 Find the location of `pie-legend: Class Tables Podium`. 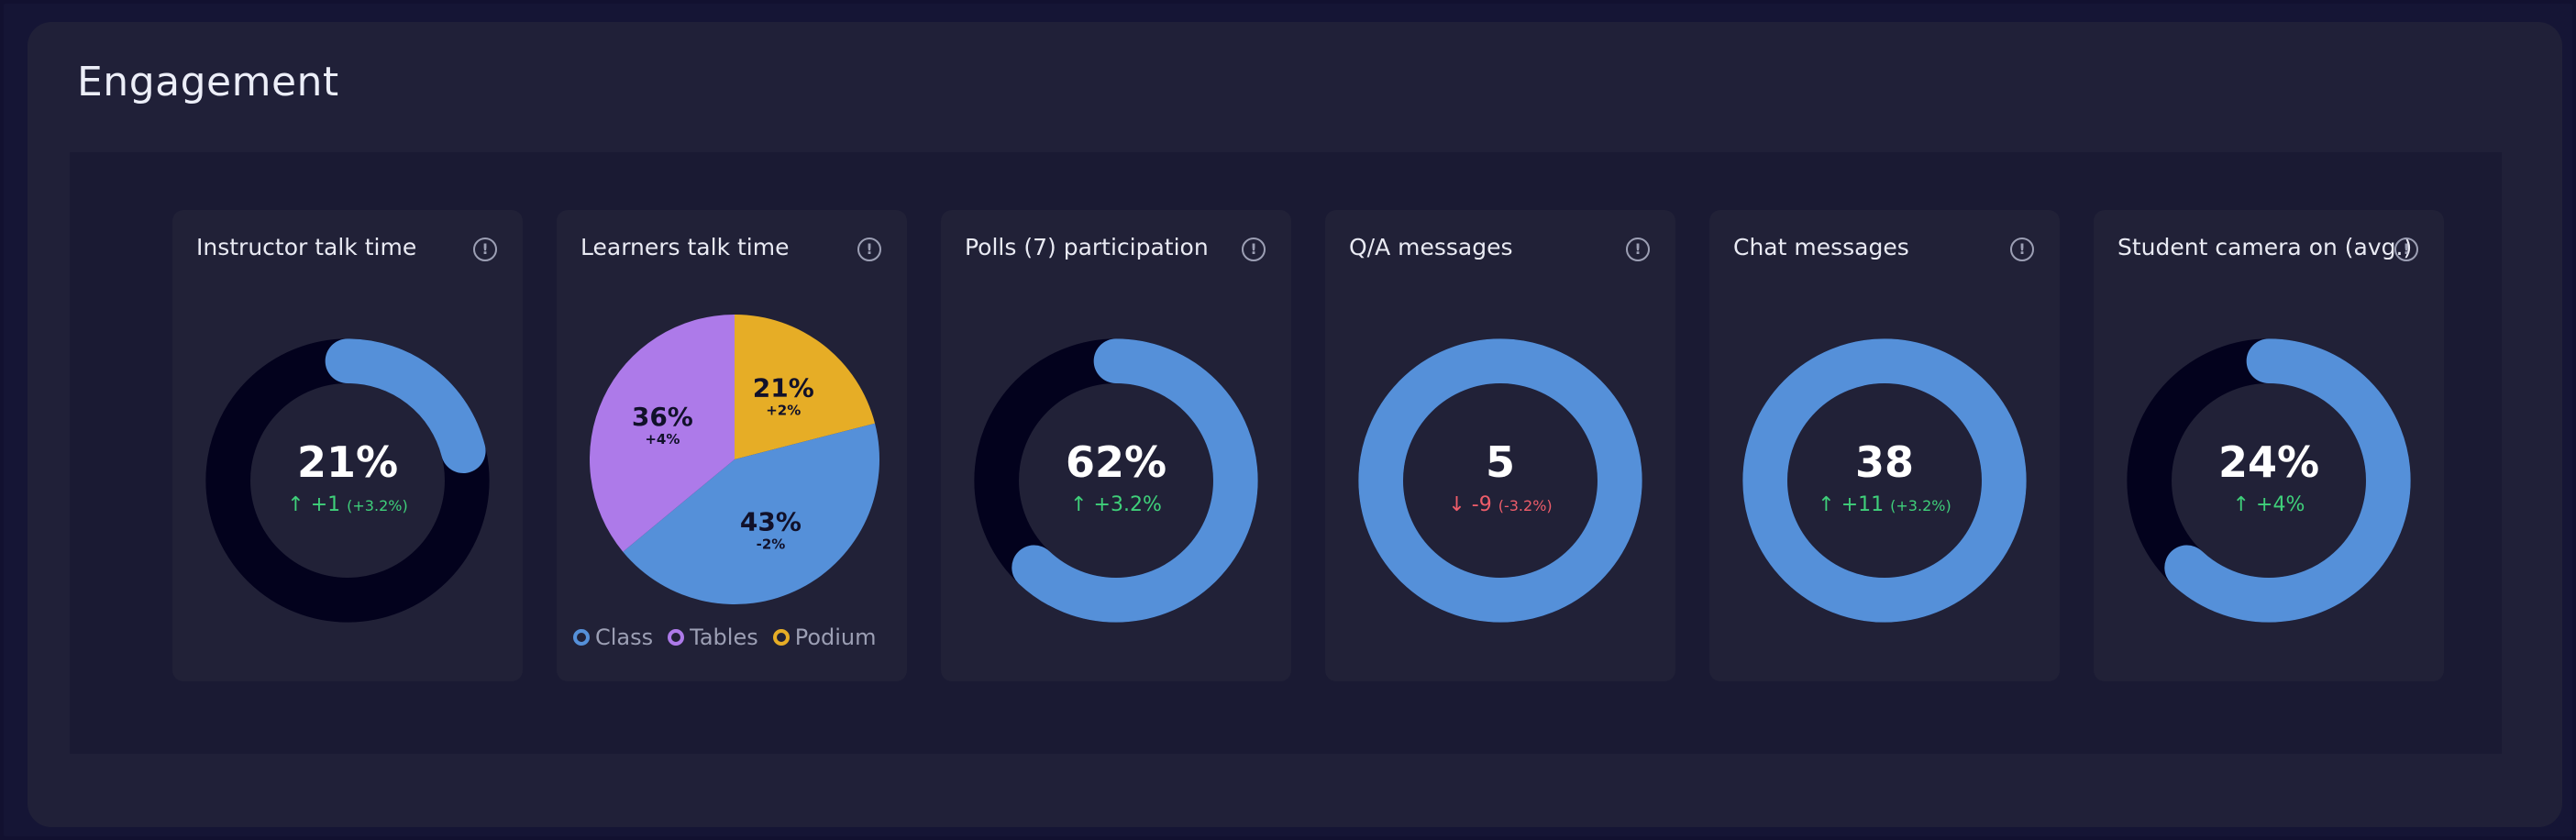

pie-legend: Class Tables Podium is located at coordinates (725, 637).